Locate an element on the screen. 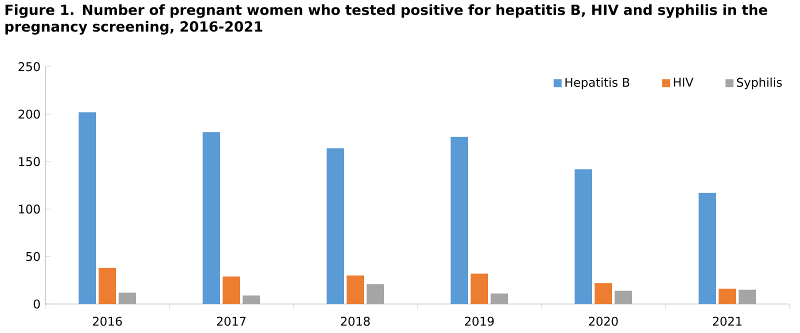 This screenshot has height=333, width=800. x-tick-label: 2019 is located at coordinates (479, 321).